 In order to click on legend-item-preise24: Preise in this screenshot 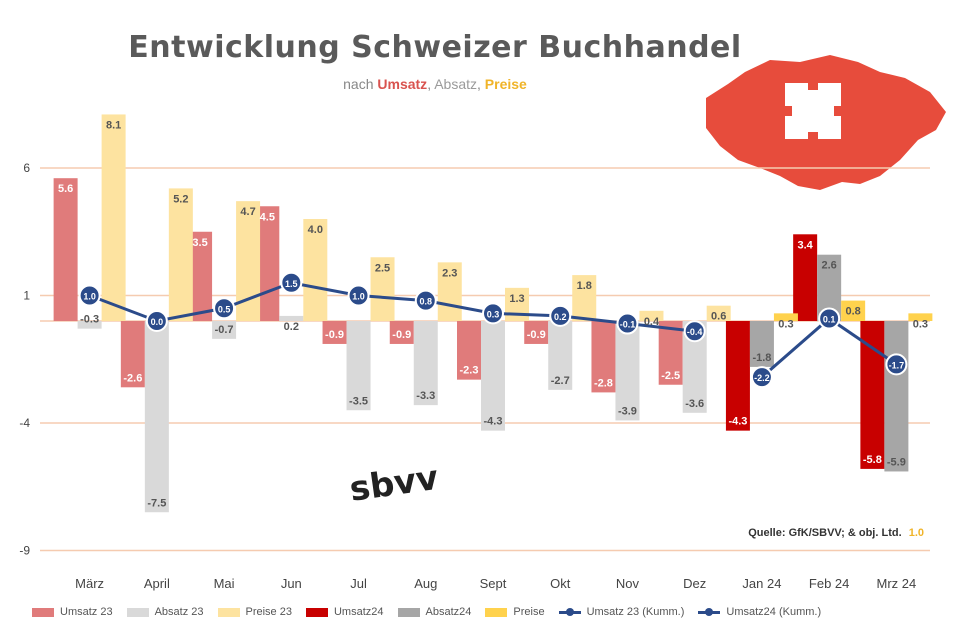, I will do `click(515, 612)`.